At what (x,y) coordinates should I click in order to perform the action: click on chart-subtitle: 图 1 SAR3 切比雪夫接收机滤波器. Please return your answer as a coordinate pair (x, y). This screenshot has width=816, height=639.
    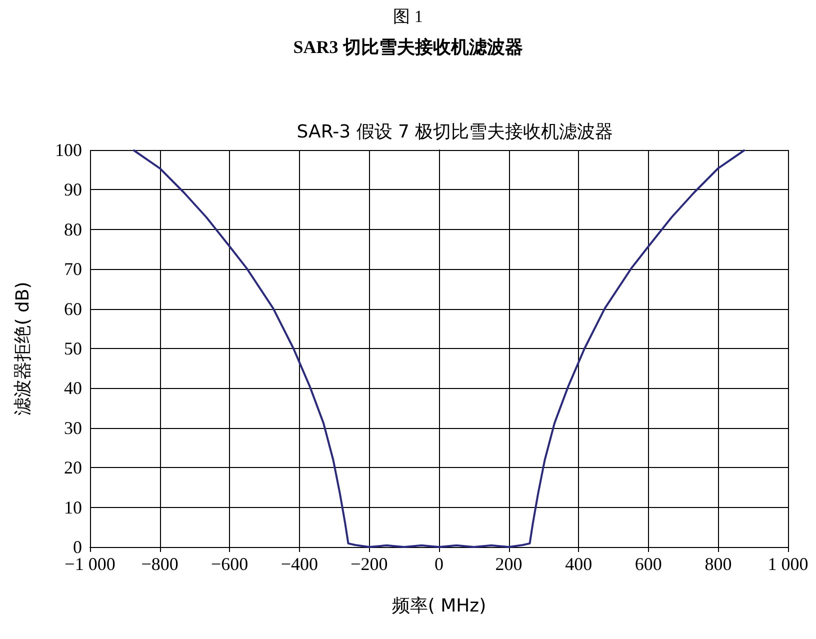
    Looking at the image, I should click on (408, 32).